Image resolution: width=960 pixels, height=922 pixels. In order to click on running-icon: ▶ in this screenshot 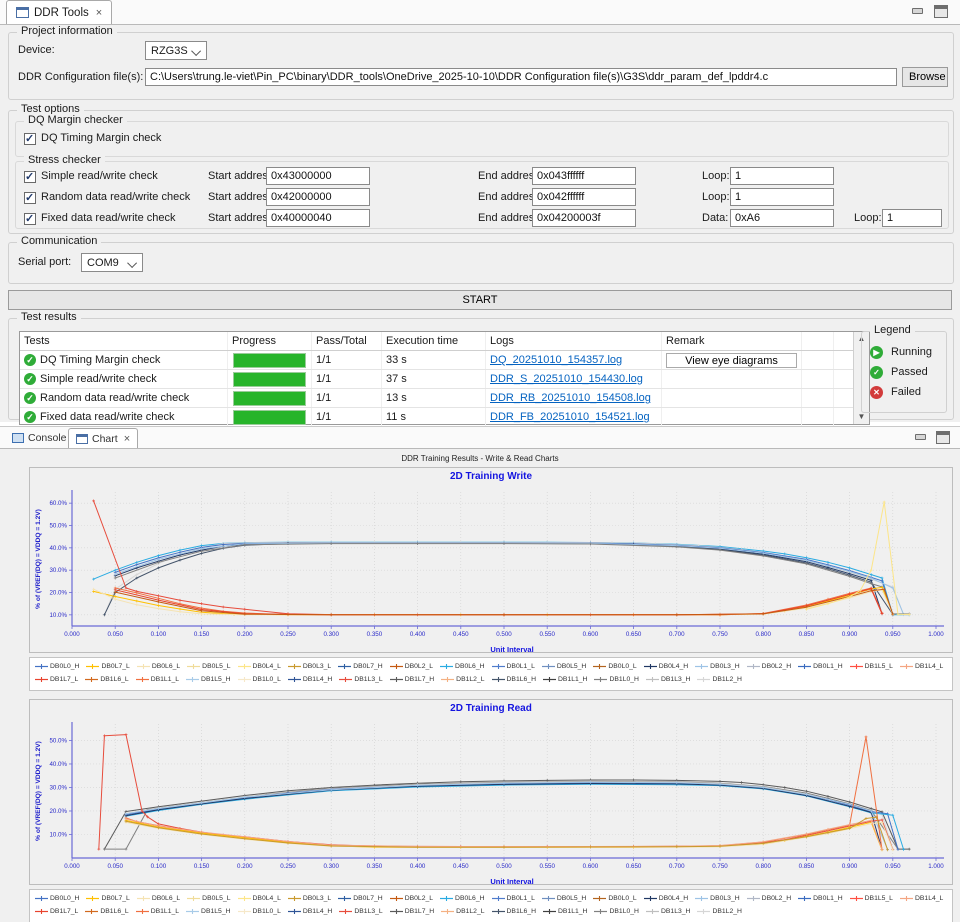, I will do `click(876, 352)`.